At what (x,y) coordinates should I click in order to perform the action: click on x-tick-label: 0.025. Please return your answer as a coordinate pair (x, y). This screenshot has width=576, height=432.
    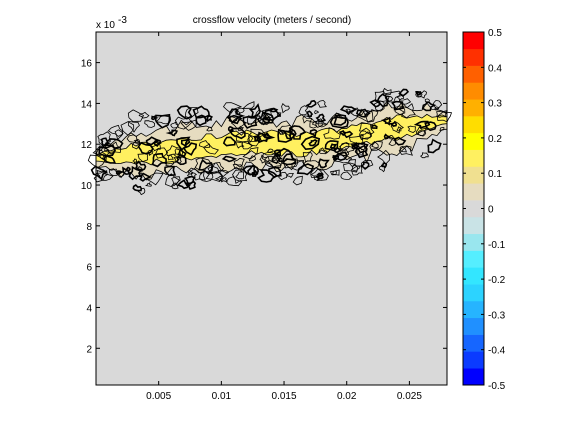
    Looking at the image, I should click on (409, 396).